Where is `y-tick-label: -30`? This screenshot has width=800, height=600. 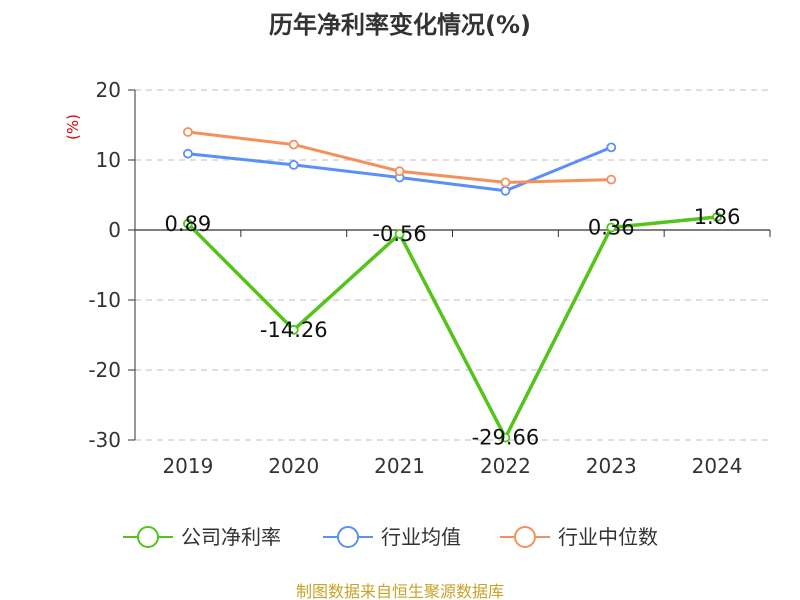 y-tick-label: -30 is located at coordinates (104, 440).